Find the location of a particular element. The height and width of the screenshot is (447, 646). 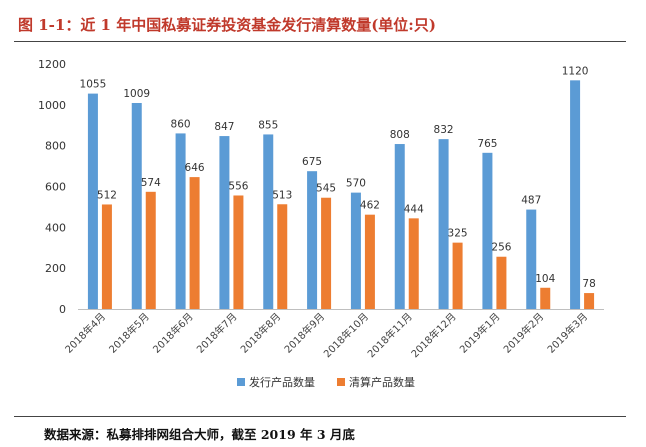

x-tick-label: 2018年11月 is located at coordinates (390, 335).